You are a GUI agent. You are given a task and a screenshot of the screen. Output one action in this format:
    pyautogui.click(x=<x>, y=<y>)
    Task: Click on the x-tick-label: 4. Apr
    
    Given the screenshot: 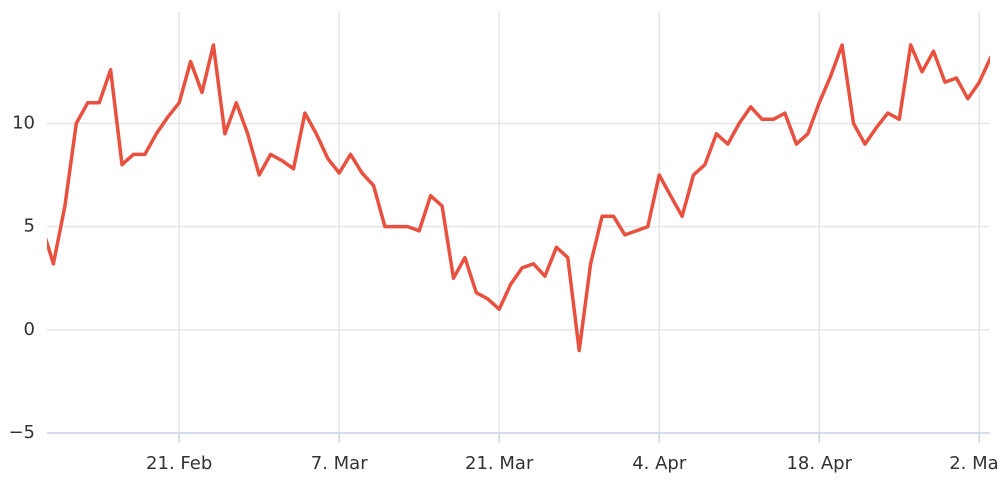 What is the action you would take?
    pyautogui.click(x=659, y=463)
    